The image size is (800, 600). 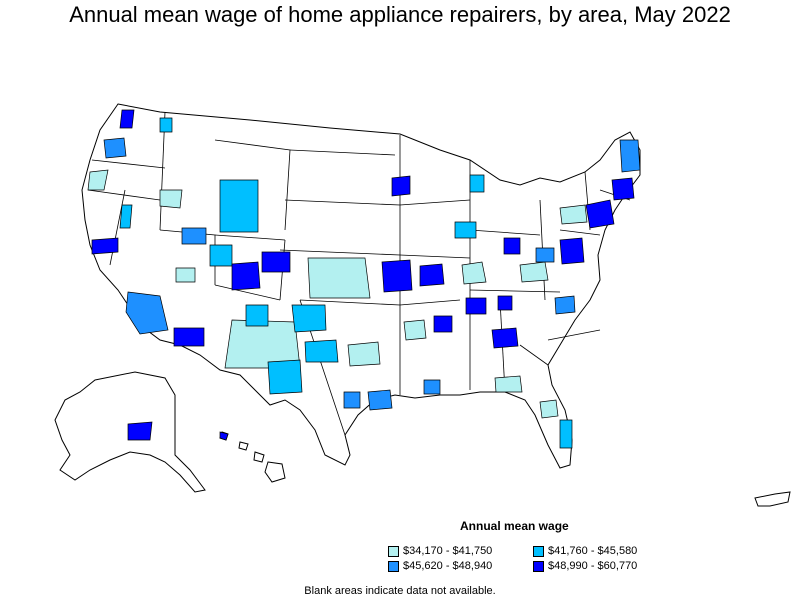 I want to click on legend-item-tier-3: $45,620 - $48,940, so click(x=440, y=566).